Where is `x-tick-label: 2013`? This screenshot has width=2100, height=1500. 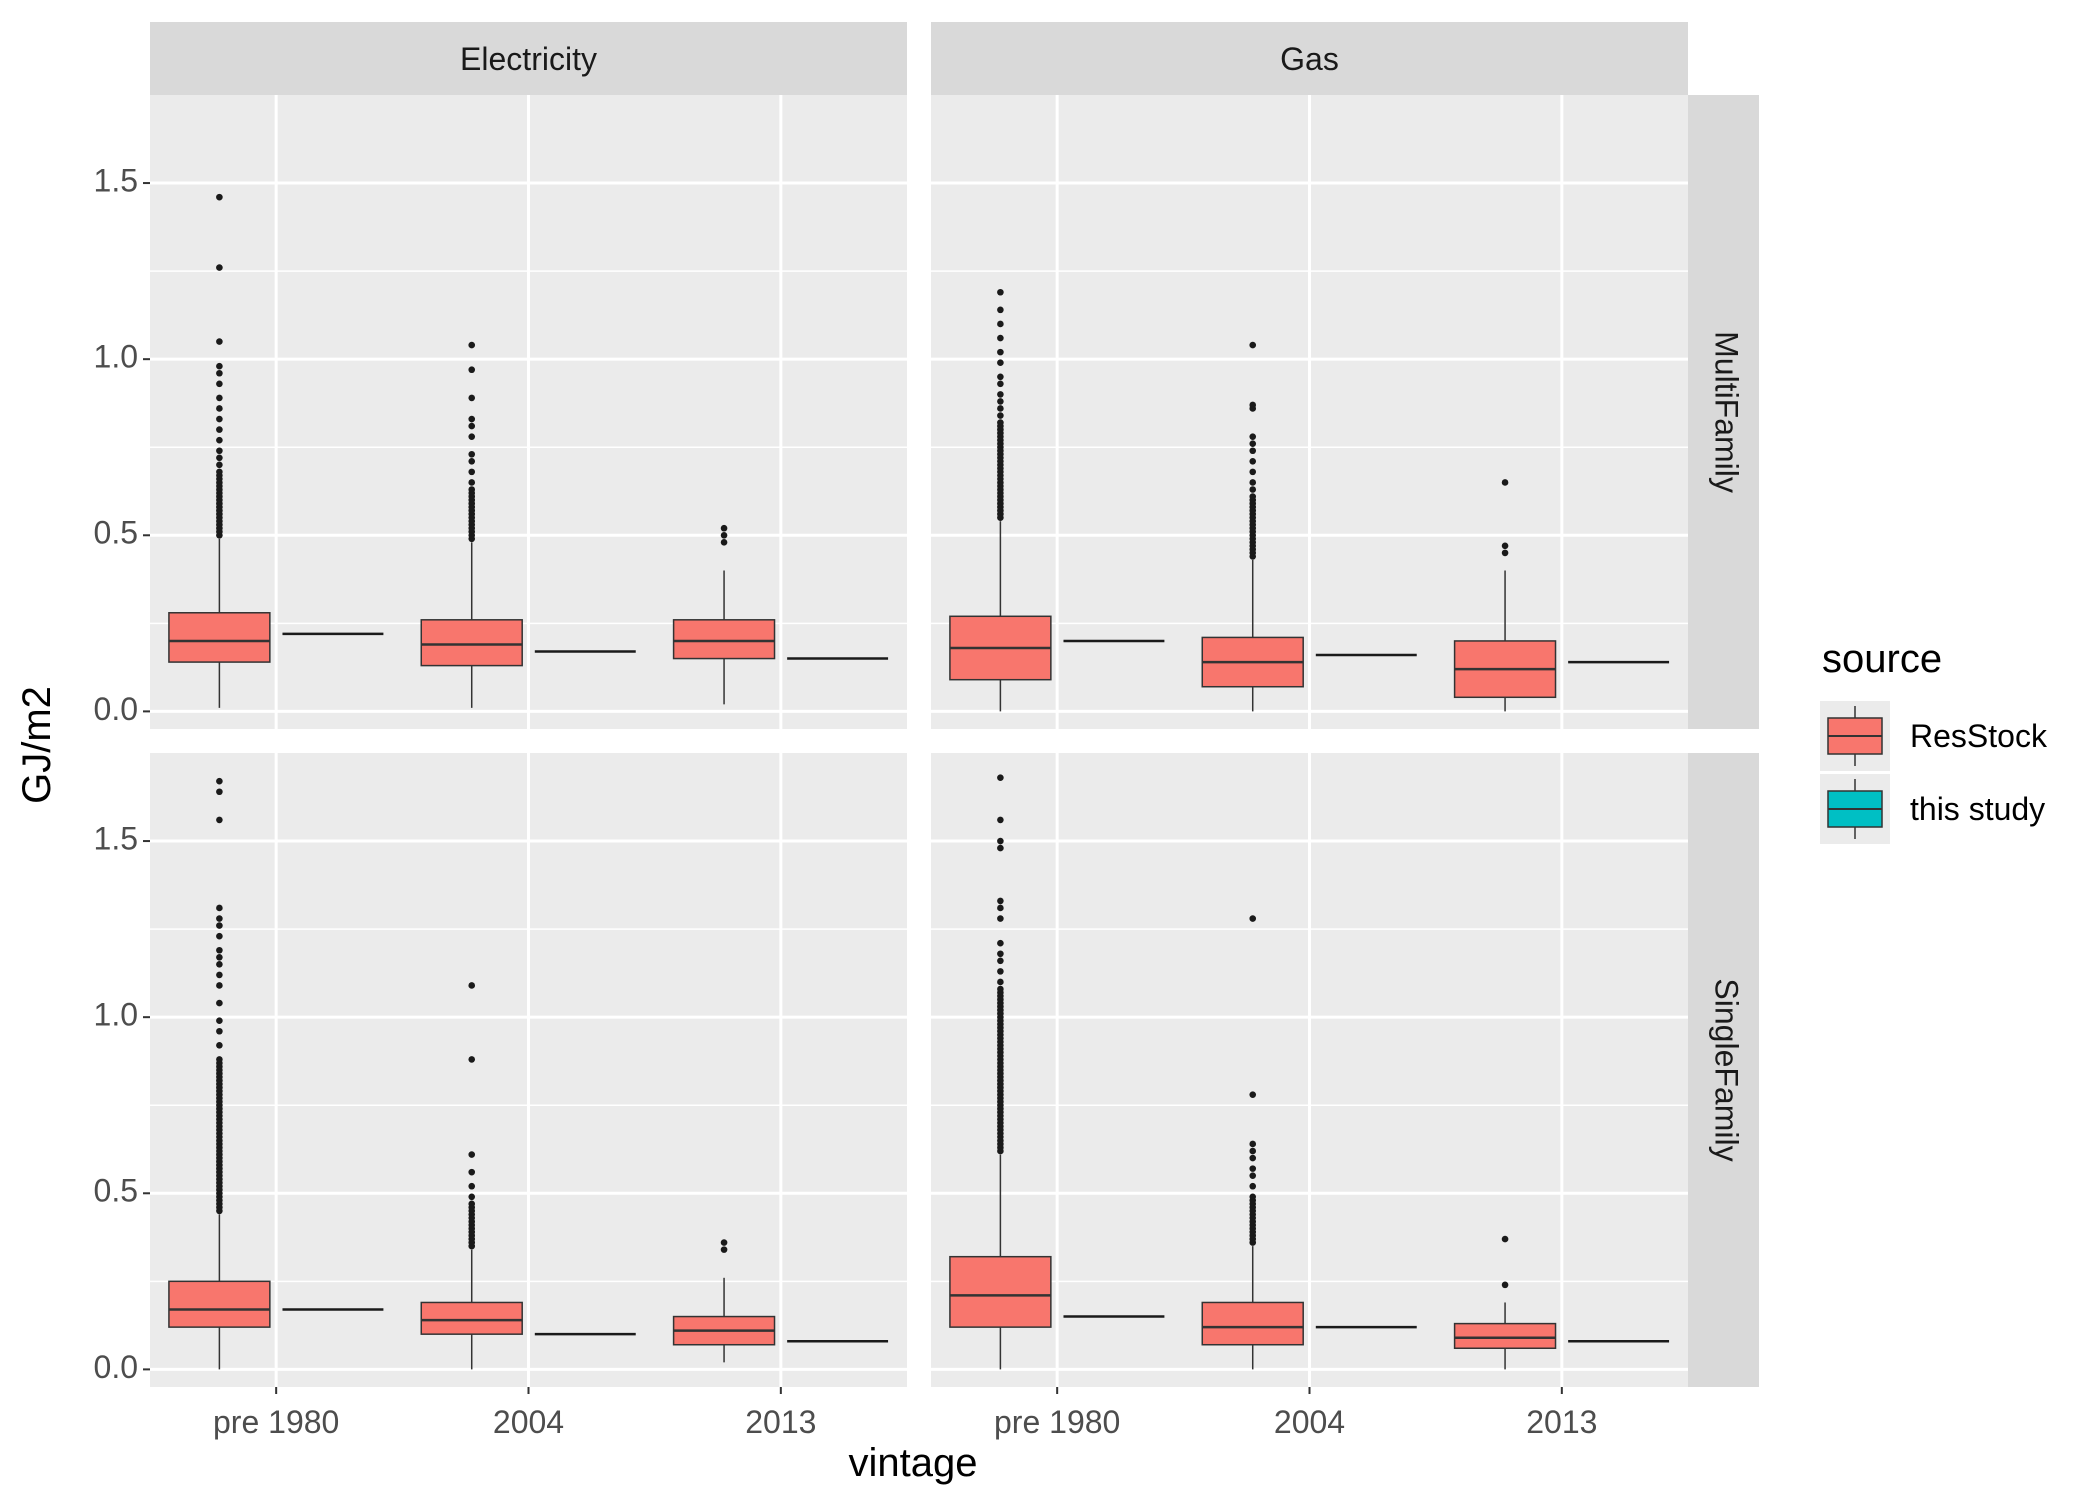
x-tick-label: 2013 is located at coordinates (780, 1422).